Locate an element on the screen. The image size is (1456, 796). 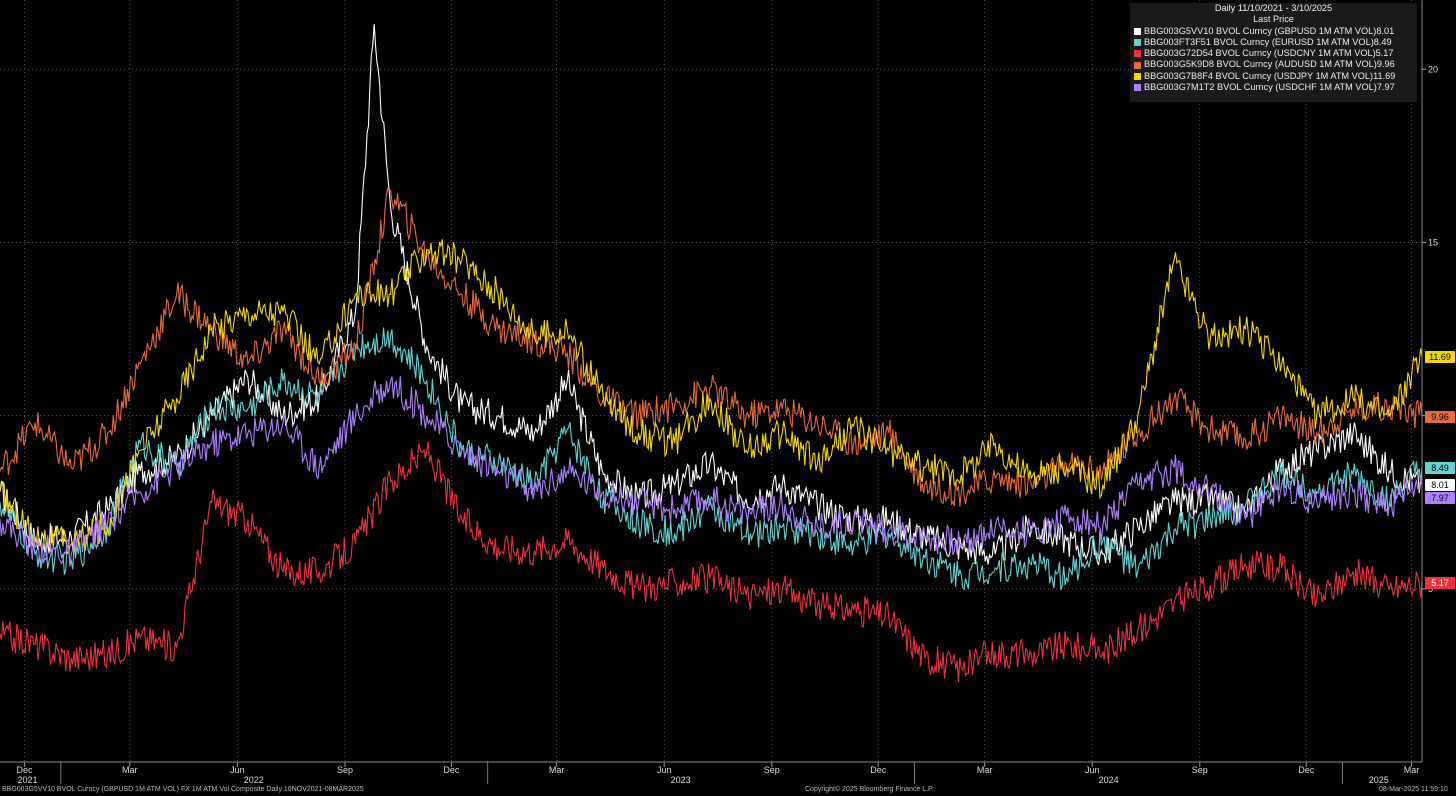
x-year-label: 2022 is located at coordinates (254, 780).